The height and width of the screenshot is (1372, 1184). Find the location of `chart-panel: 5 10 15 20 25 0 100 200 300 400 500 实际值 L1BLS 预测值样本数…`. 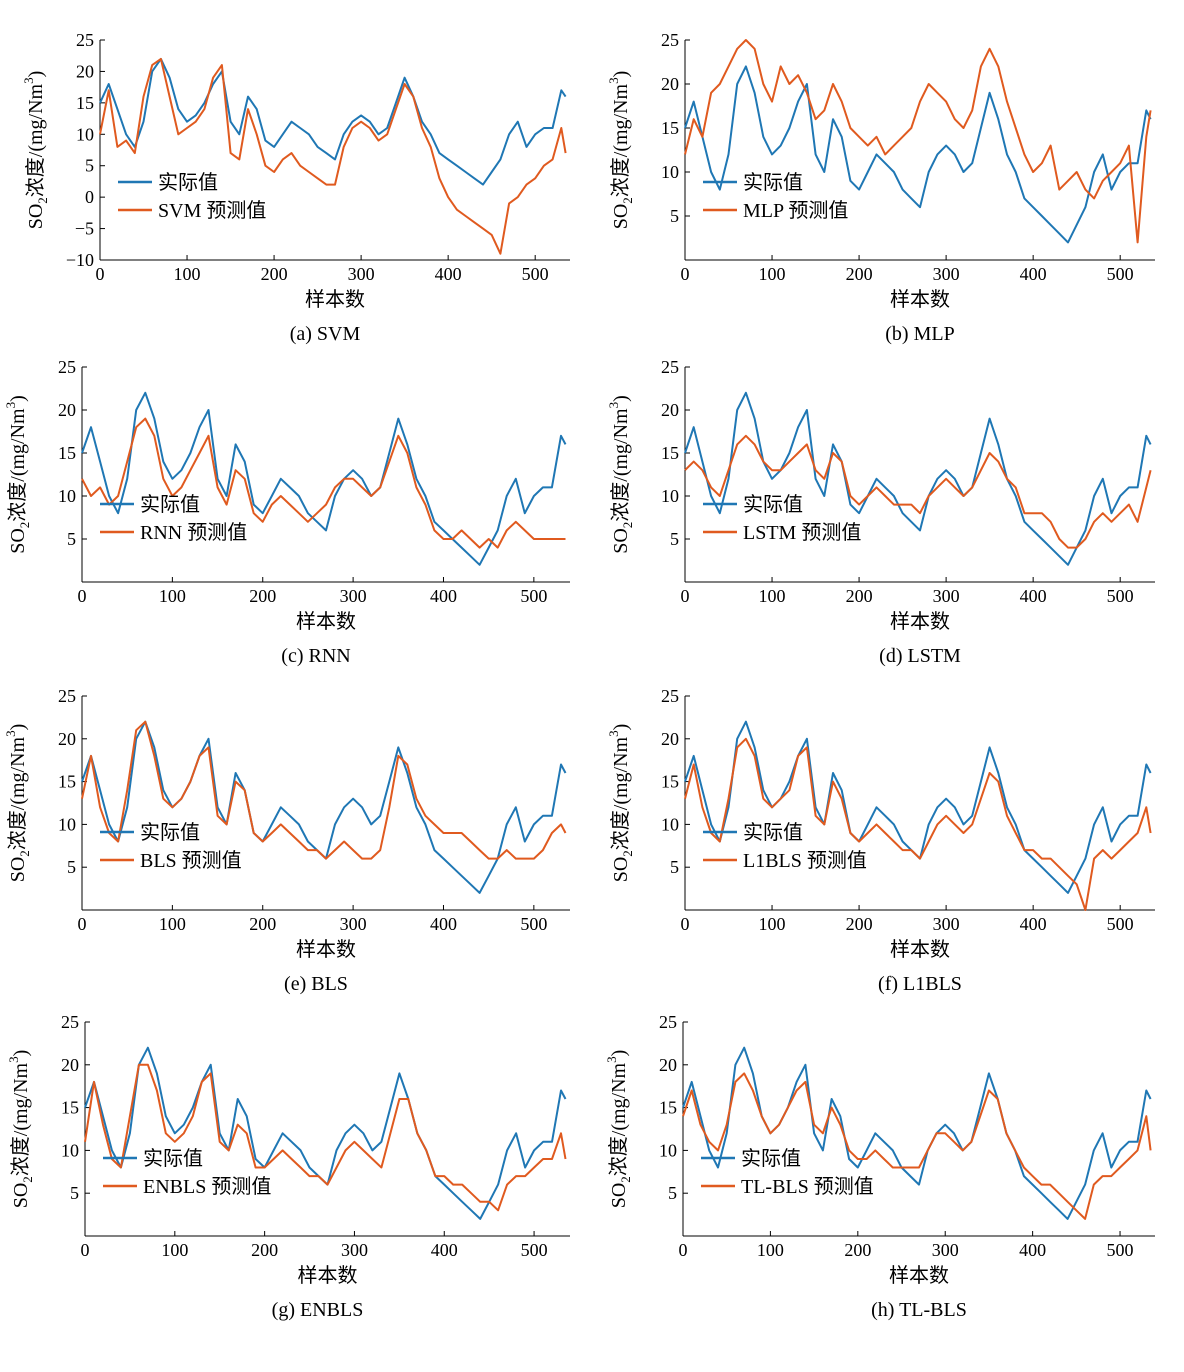

chart-panel: 5 10 15 20 25 0 100 200 300 400 500 实际值 L1BLS 预测值样本数… is located at coordinates (880, 840).